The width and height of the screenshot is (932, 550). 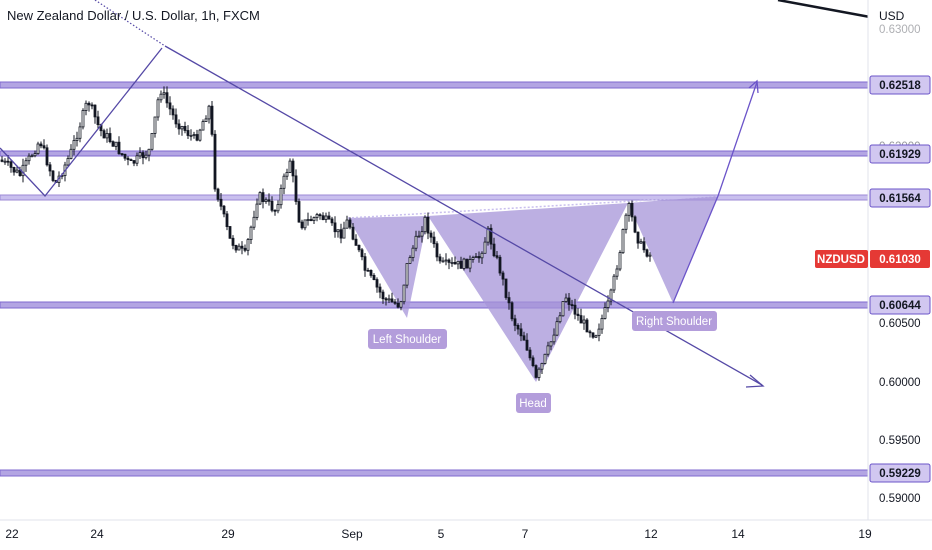 I want to click on left-shoulder-label-bg, so click(x=407, y=339).